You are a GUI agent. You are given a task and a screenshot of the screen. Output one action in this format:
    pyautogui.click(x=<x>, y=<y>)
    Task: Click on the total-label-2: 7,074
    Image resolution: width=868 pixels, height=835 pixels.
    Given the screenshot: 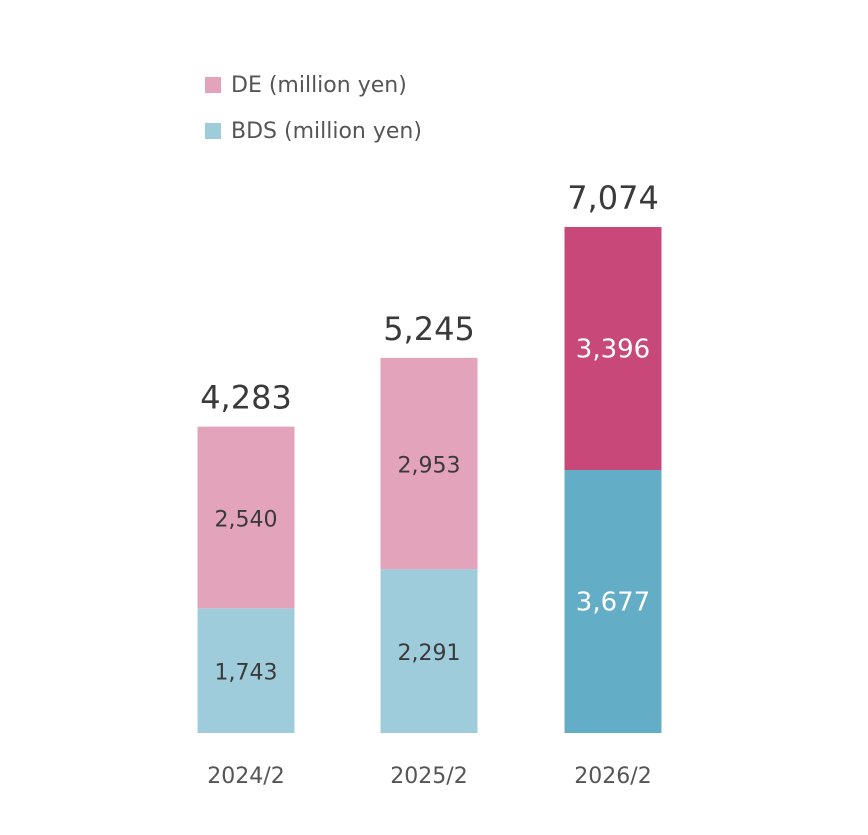 What is the action you would take?
    pyautogui.click(x=613, y=198)
    